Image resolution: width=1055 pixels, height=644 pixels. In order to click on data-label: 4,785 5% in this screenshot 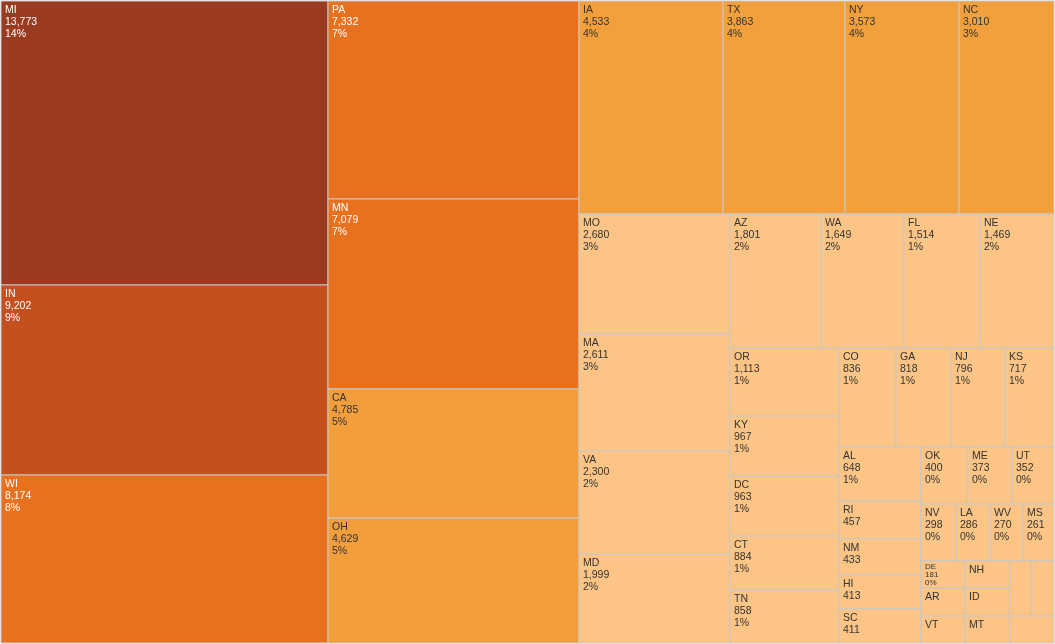, I will do `click(345, 415)`.